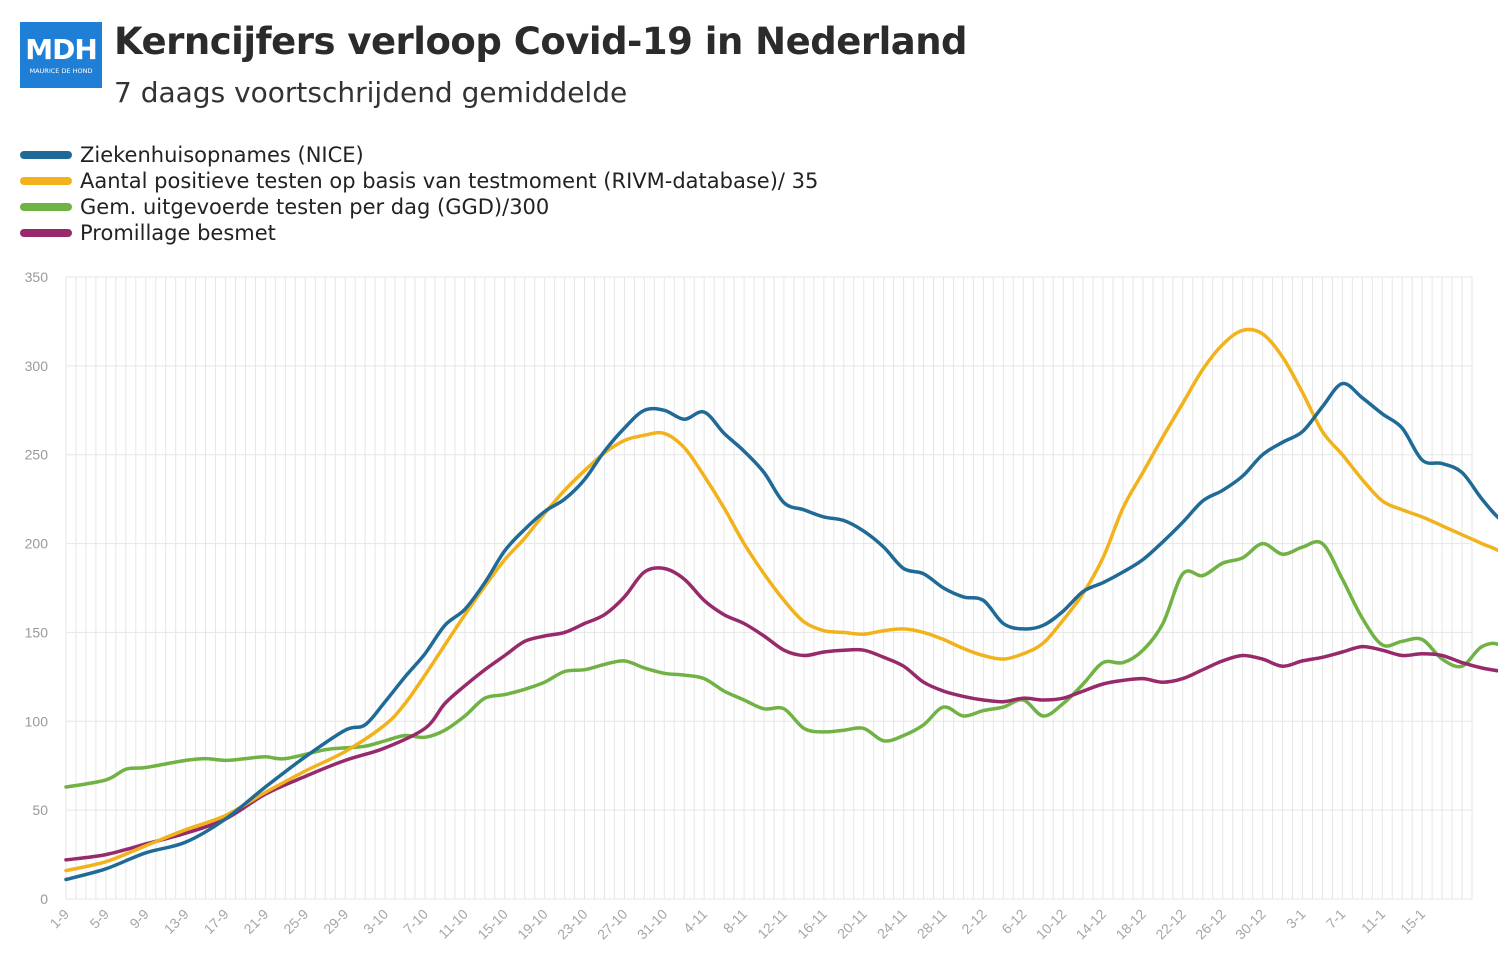  What do you see at coordinates (335, 921) in the screenshot?
I see `x-tick-label: 29-9` at bounding box center [335, 921].